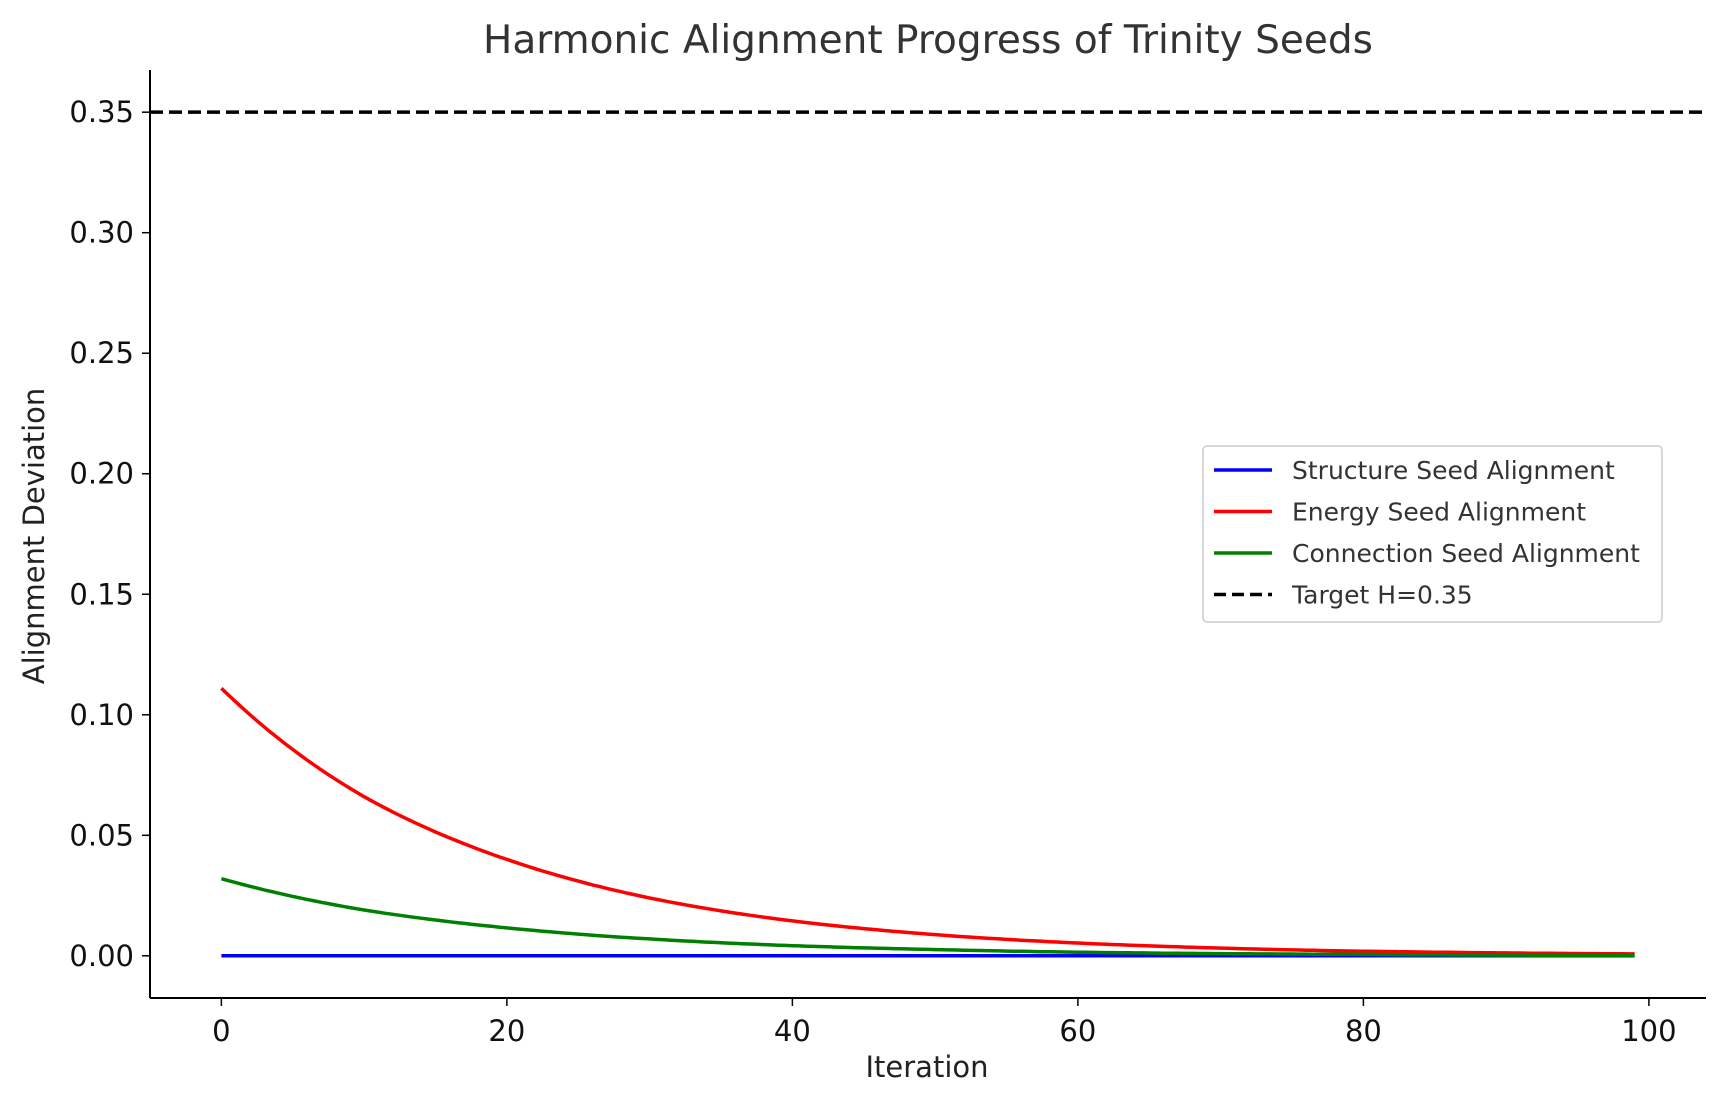  I want to click on y-tick-label: 0.20, so click(101, 474).